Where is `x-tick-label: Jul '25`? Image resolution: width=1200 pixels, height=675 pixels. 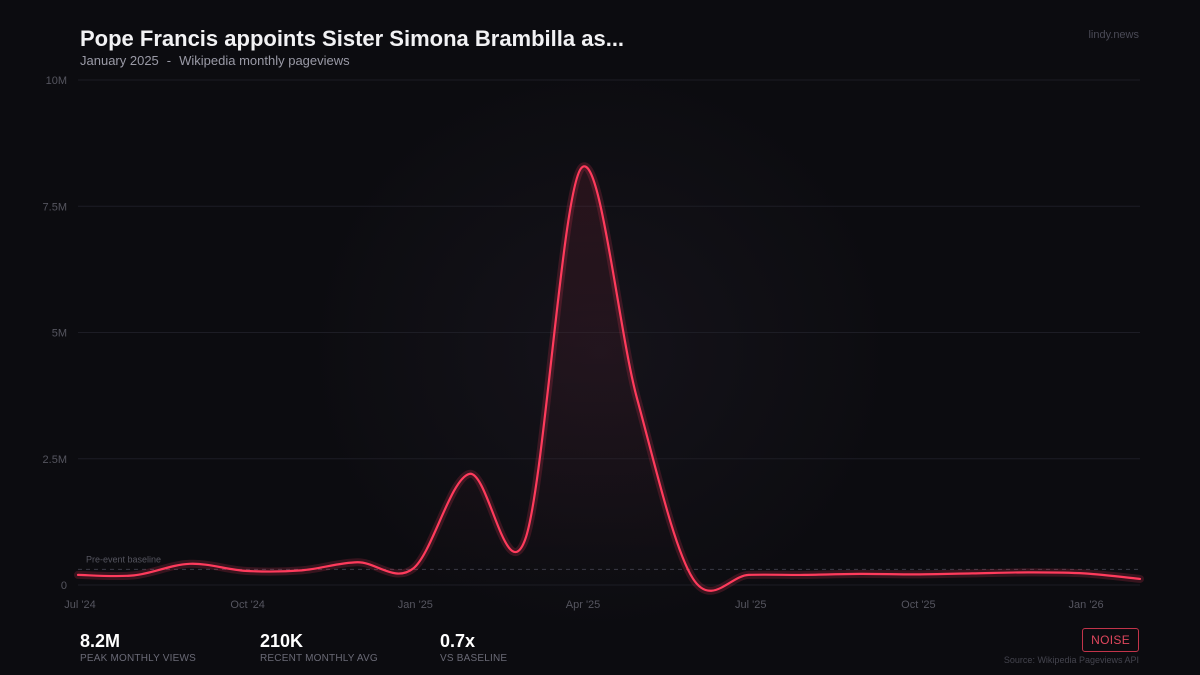
x-tick-label: Jul '25 is located at coordinates (750, 605).